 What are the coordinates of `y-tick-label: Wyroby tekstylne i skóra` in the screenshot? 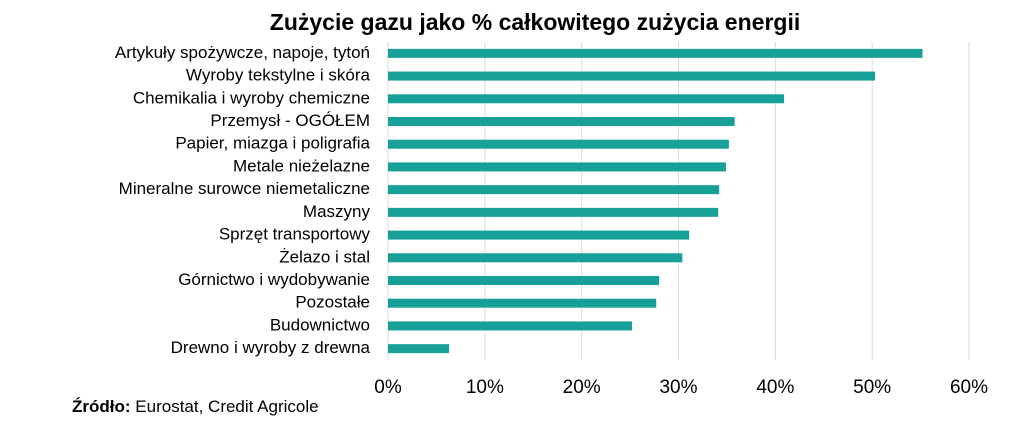 It's located at (278, 75).